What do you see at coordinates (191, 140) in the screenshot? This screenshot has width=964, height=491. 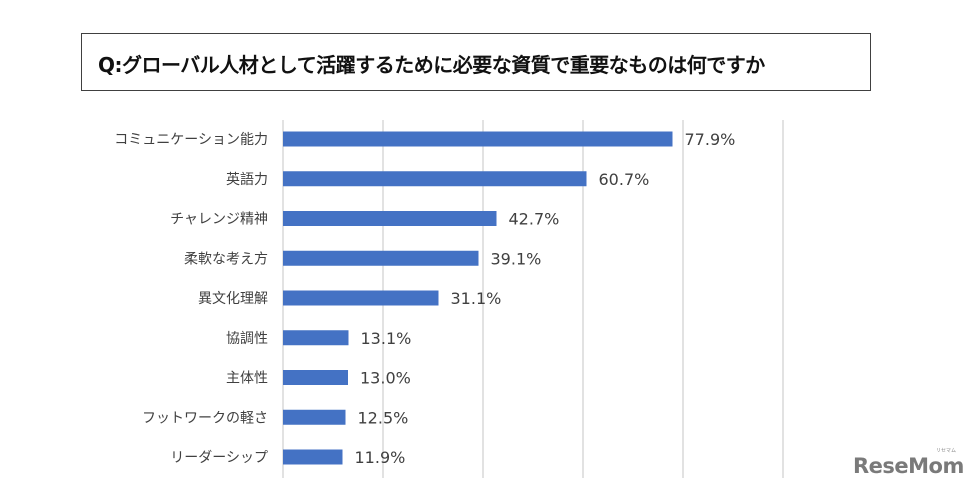 I see `category-label: コミュニケーション能力` at bounding box center [191, 140].